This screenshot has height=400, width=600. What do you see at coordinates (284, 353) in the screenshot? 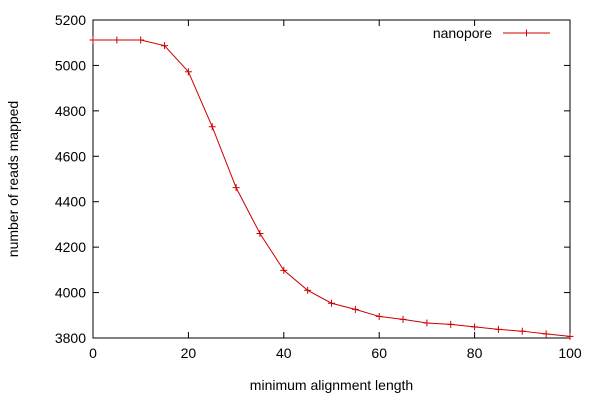
I see `x-tick-label: 40` at bounding box center [284, 353].